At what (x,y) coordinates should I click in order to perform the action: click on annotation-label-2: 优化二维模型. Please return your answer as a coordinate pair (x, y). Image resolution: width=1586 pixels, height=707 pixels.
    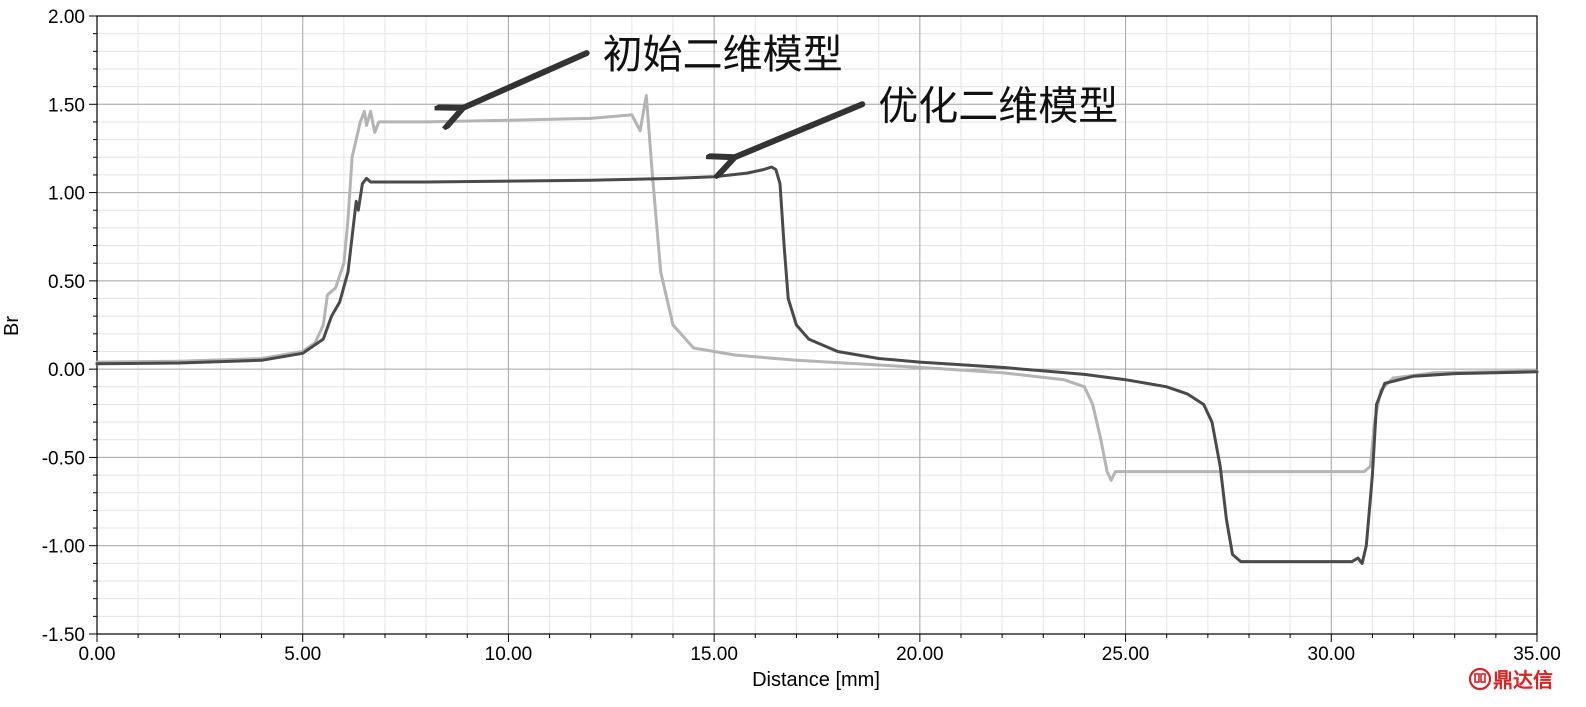
    Looking at the image, I should click on (998, 106).